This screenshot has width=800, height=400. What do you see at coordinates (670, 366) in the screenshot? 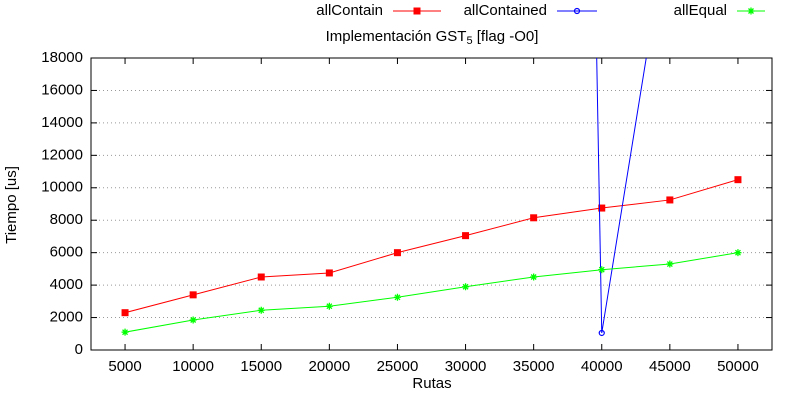
I see `x-tick-label: 45000` at bounding box center [670, 366].